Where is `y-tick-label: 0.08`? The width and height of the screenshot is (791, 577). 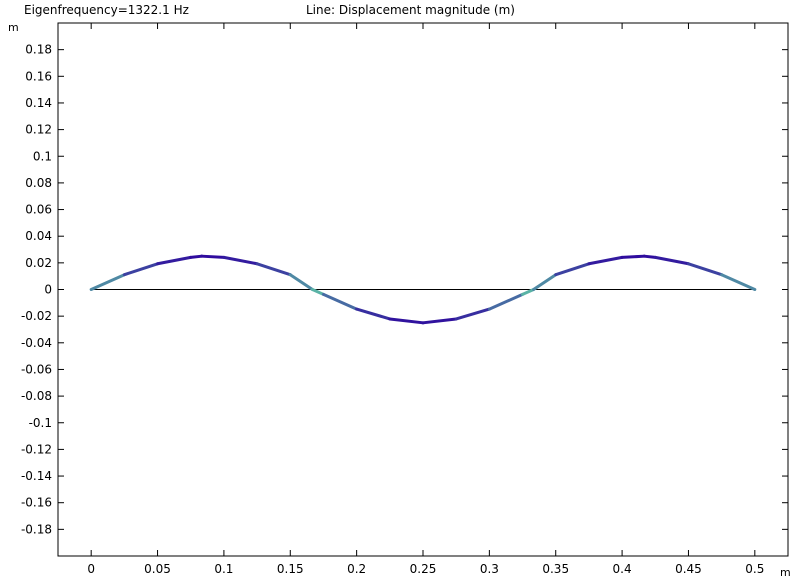 y-tick-label: 0.08 is located at coordinates (38, 183).